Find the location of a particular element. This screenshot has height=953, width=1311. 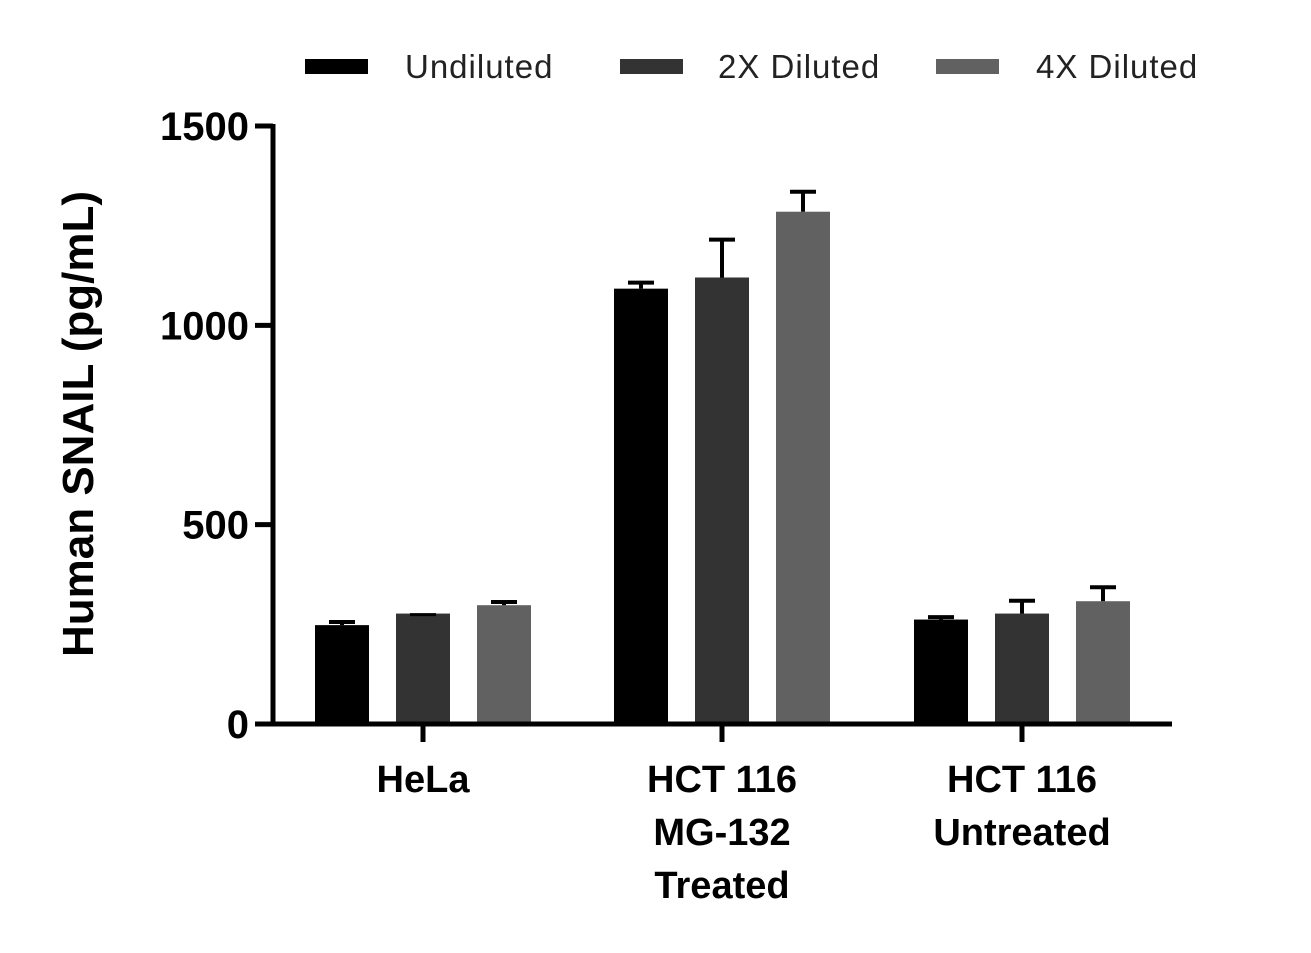

x-category-label-line: Untreated is located at coordinates (1021, 833).